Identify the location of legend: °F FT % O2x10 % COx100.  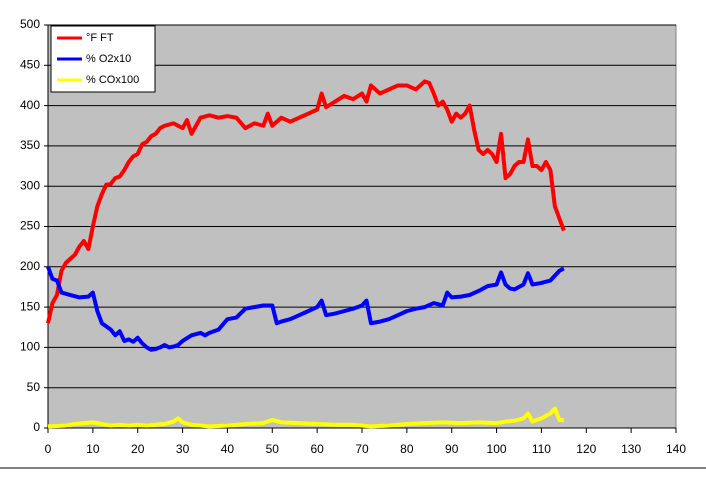
(103, 59).